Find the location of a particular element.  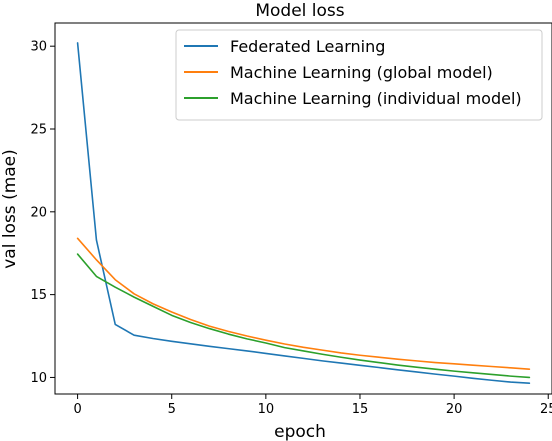

legend-label: Federated Learning is located at coordinates (307, 46).